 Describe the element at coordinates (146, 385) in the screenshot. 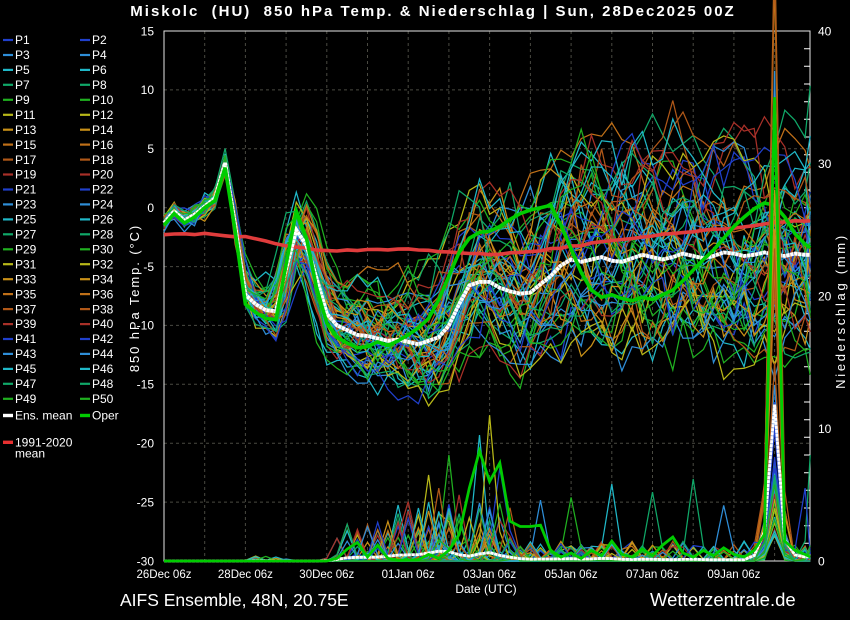

I see `svg-text: -15` at that location.